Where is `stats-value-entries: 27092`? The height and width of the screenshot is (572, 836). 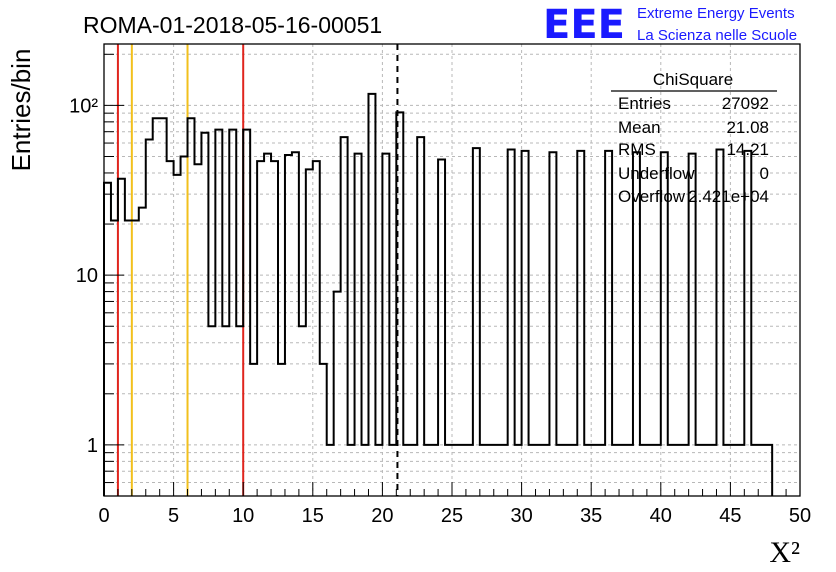 stats-value-entries: 27092 is located at coordinates (745, 103).